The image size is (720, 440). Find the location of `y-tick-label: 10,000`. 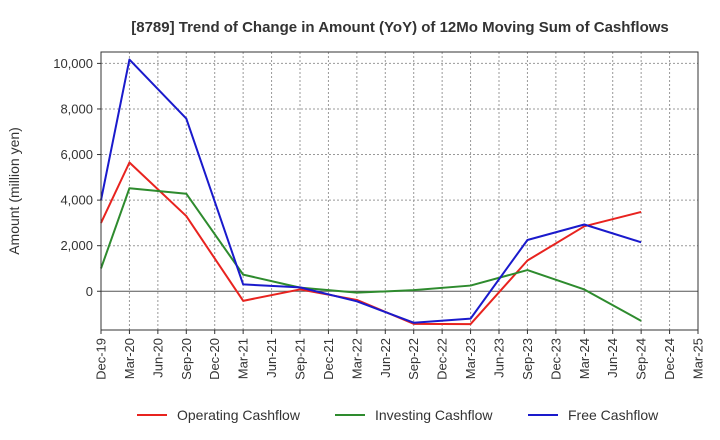

y-tick-label: 10,000 is located at coordinates (73, 63).